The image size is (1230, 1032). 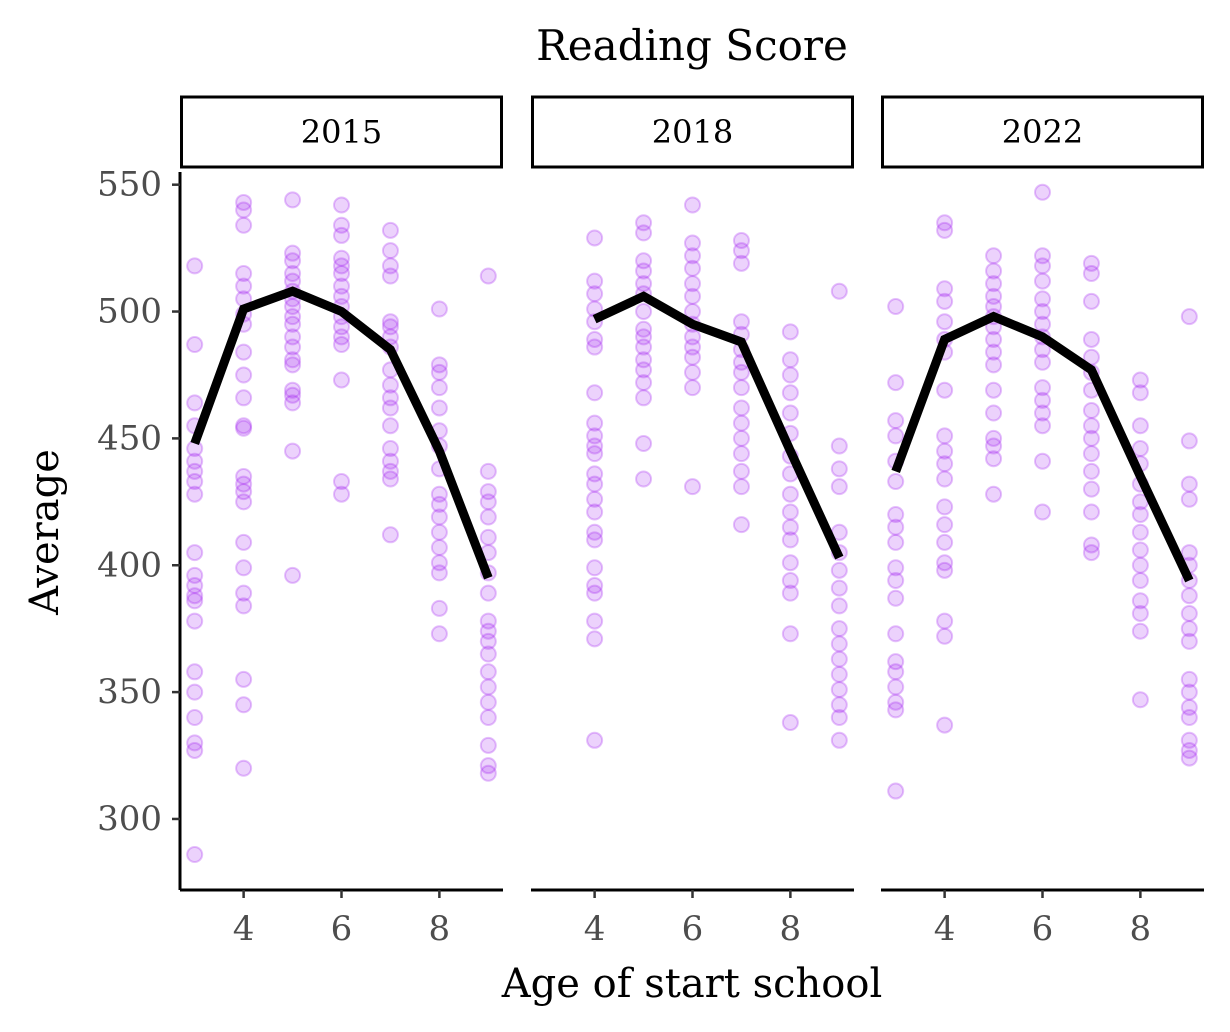 I want to click on facet-strip-label: 2015, so click(x=341, y=132).